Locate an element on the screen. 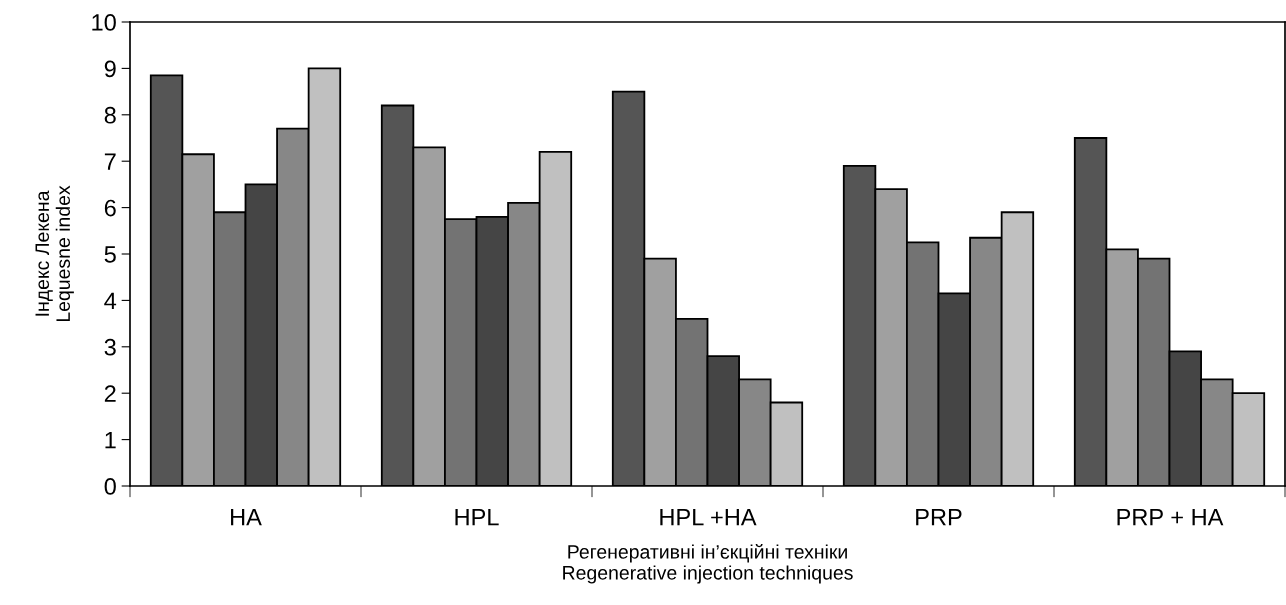 The image size is (1286, 605). y-tick-label: 4 is located at coordinates (110, 300).